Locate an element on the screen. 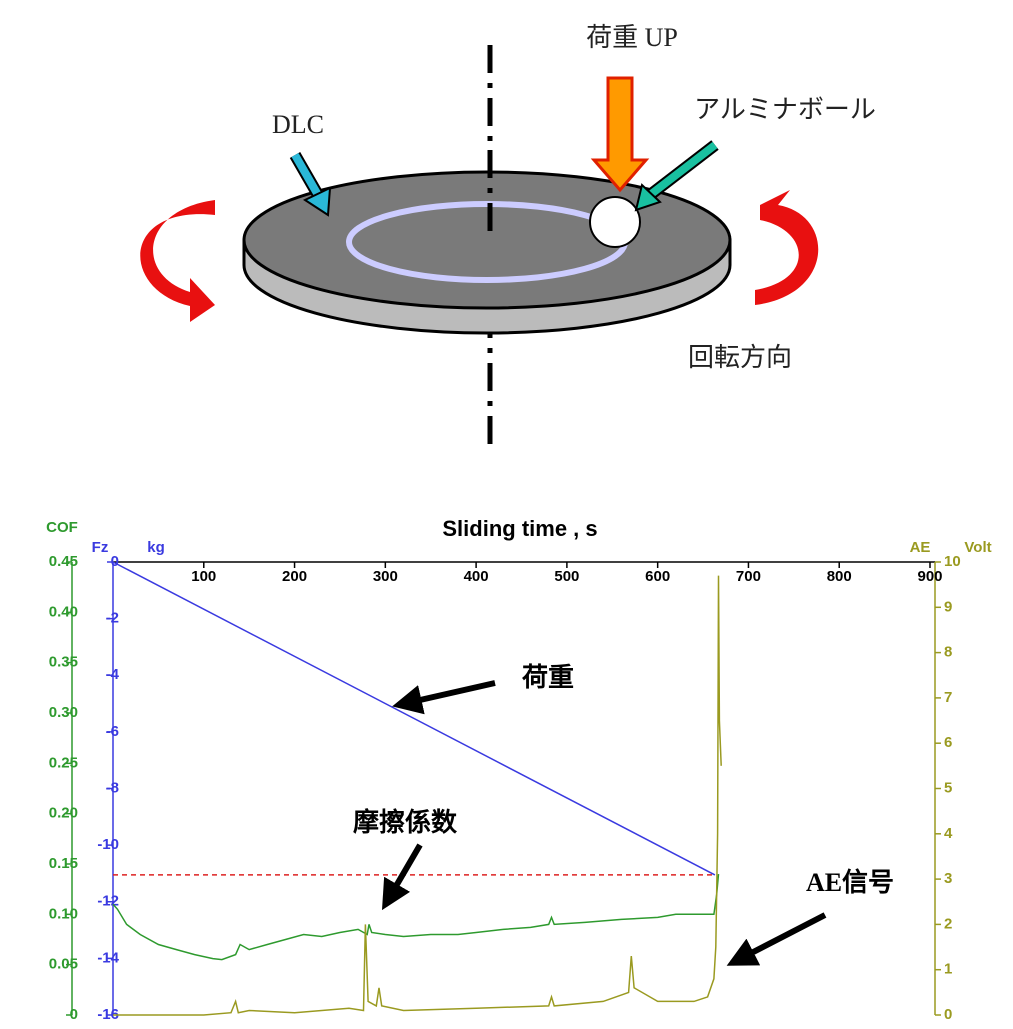 The height and width of the screenshot is (1029, 1013). annotation: 荷重 is located at coordinates (548, 677).